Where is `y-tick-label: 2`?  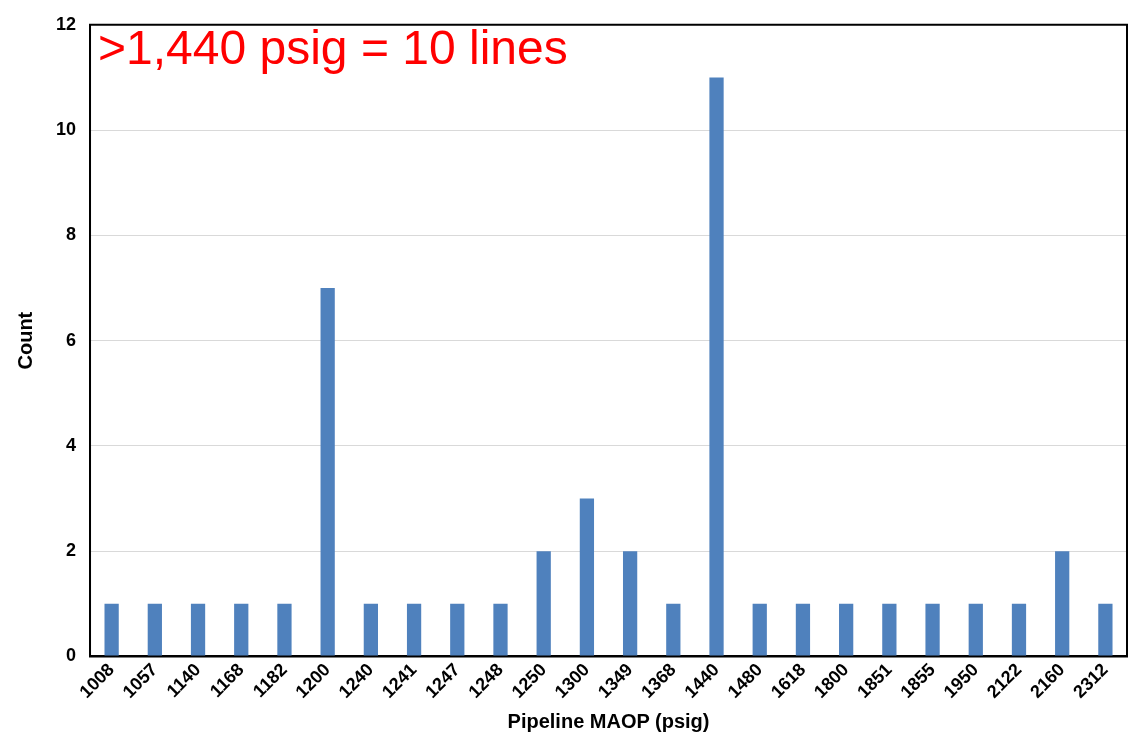 y-tick-label: 2 is located at coordinates (71, 550).